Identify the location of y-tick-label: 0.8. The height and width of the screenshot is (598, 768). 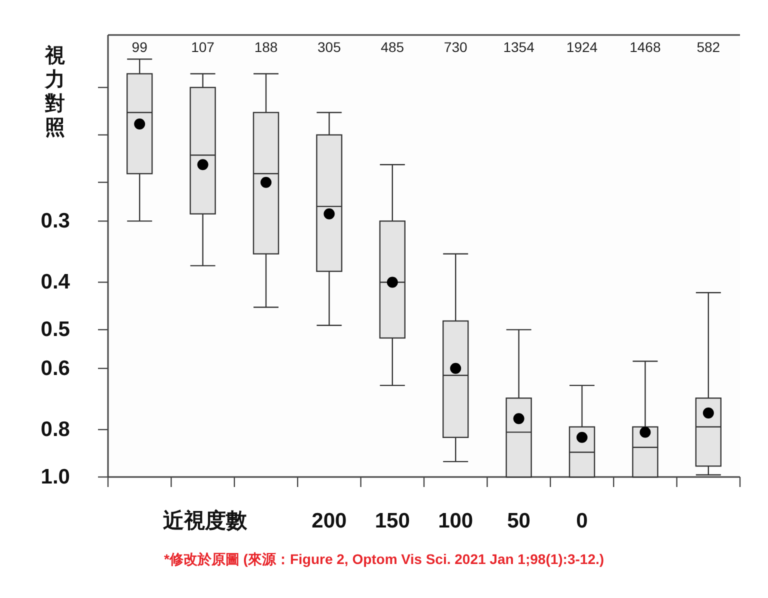
(55, 430).